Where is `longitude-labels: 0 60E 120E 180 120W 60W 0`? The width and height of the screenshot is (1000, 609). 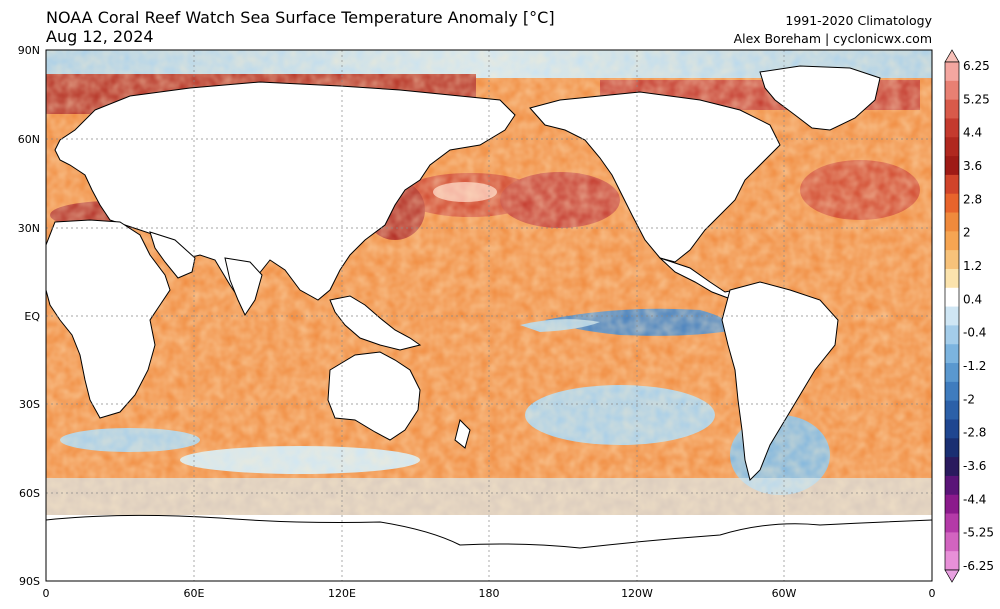
longitude-labels: 0 60E 120E 180 120W 60W 0 is located at coordinates (489, 593).